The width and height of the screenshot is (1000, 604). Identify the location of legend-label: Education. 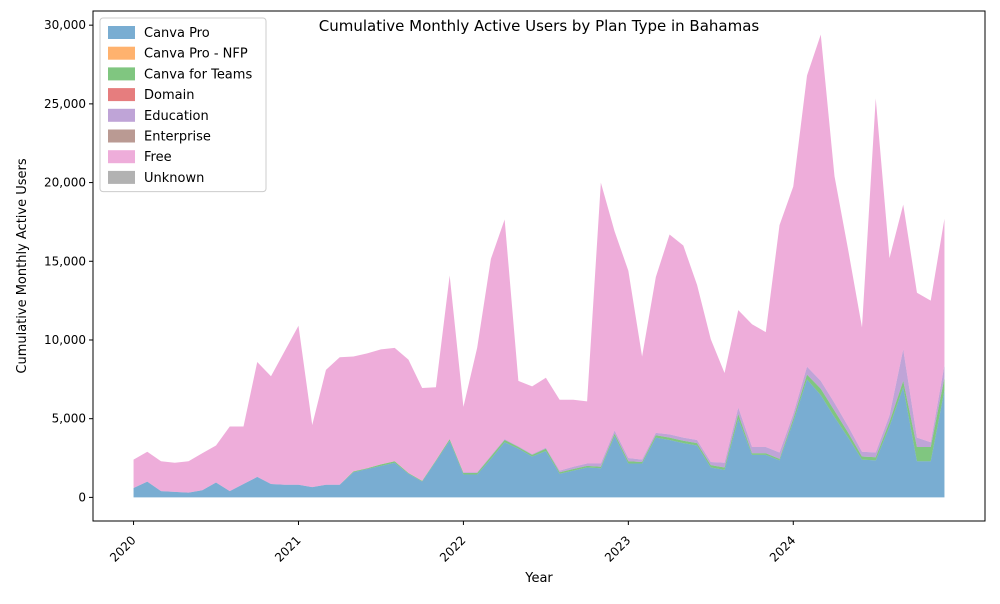
(176, 116).